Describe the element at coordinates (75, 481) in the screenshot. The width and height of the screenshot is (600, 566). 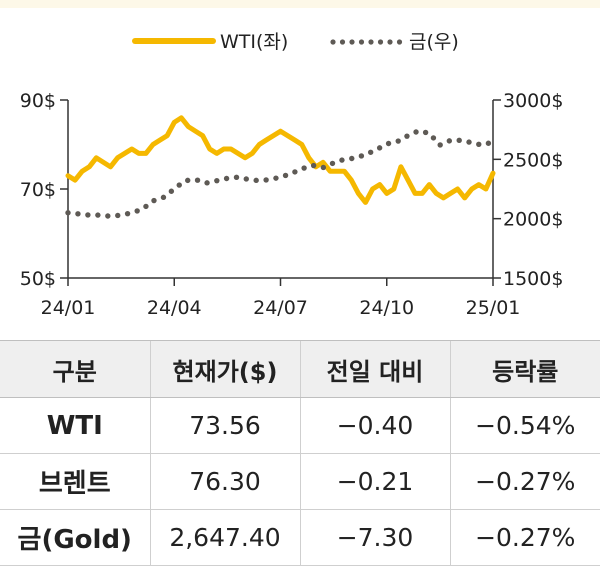
I see `row-name: 브렌트` at that location.